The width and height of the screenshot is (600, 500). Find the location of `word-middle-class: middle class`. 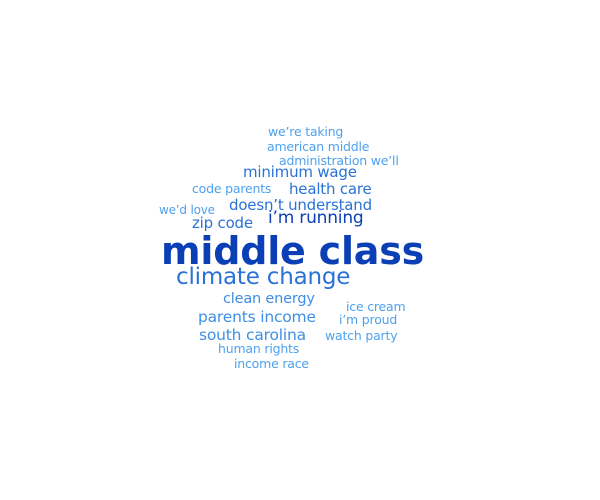

word-middle-class: middle class is located at coordinates (293, 251).